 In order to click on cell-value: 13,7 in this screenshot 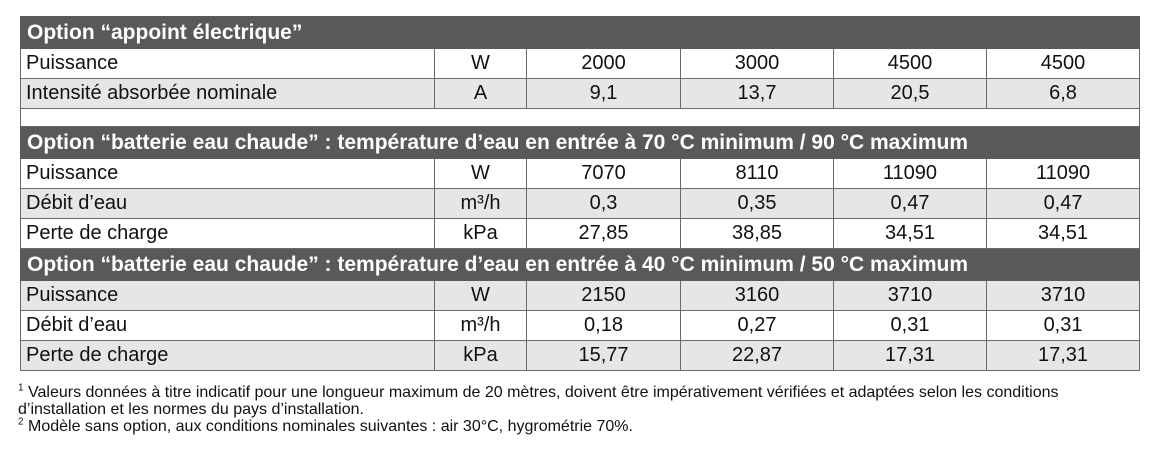, I will do `click(757, 93)`.